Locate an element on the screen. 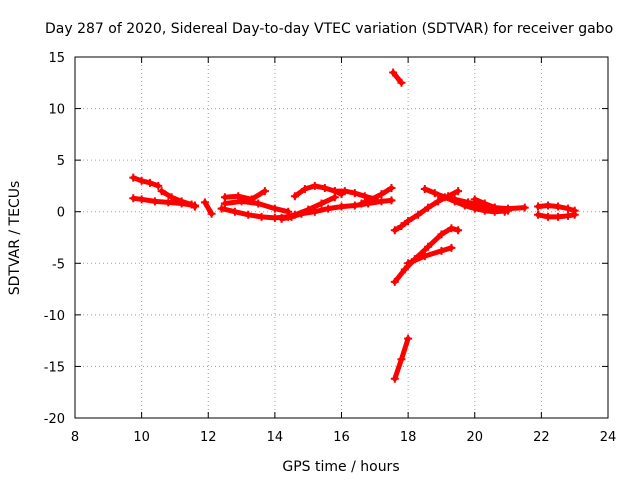 The image size is (640, 480). x-tick-label: 16 is located at coordinates (341, 437).